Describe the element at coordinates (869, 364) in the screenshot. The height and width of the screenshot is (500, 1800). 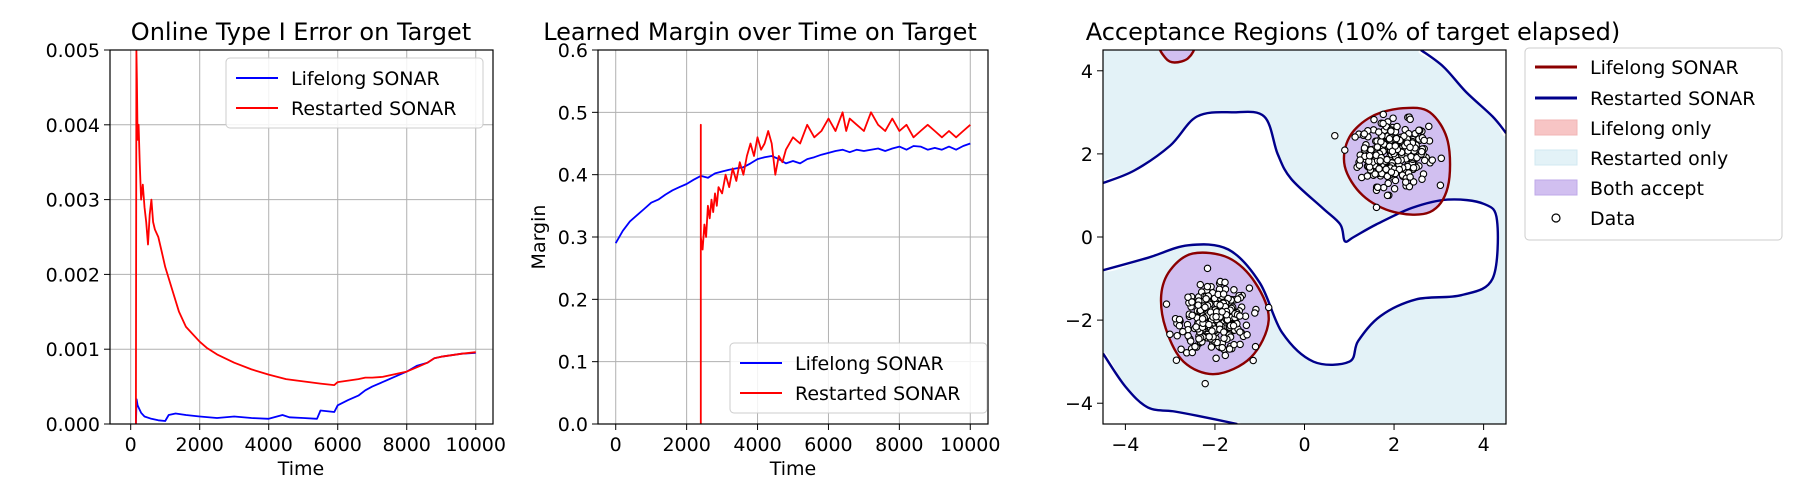
I see `chart-margin-legend-label-lifelong: Lifelong SONAR` at that location.